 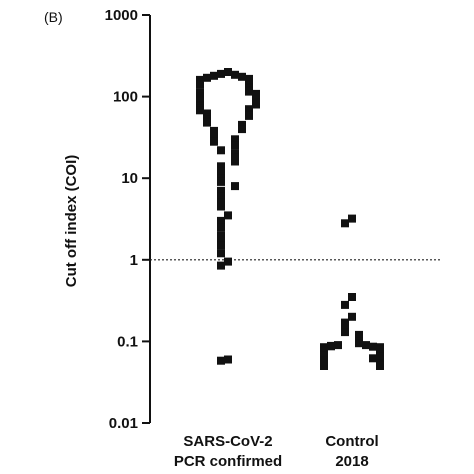 What do you see at coordinates (125, 97) in the screenshot?
I see `y-tick-label: 100` at bounding box center [125, 97].